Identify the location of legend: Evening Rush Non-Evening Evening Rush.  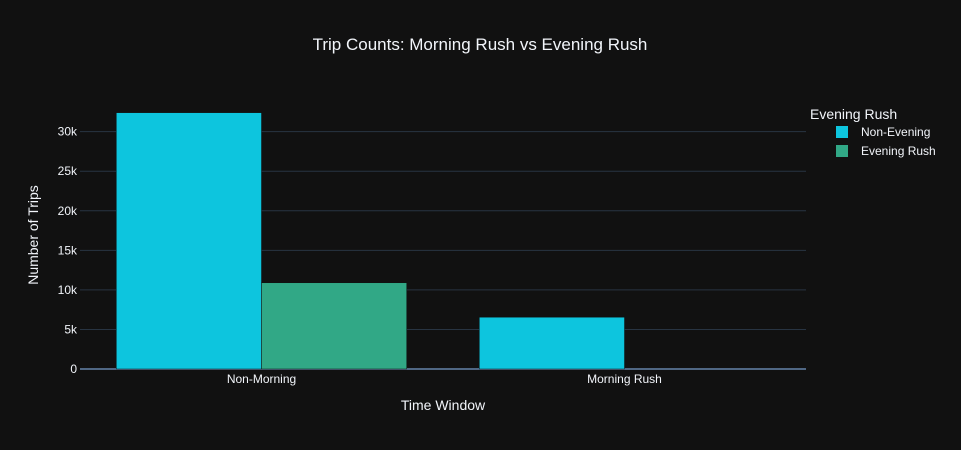
(873, 132).